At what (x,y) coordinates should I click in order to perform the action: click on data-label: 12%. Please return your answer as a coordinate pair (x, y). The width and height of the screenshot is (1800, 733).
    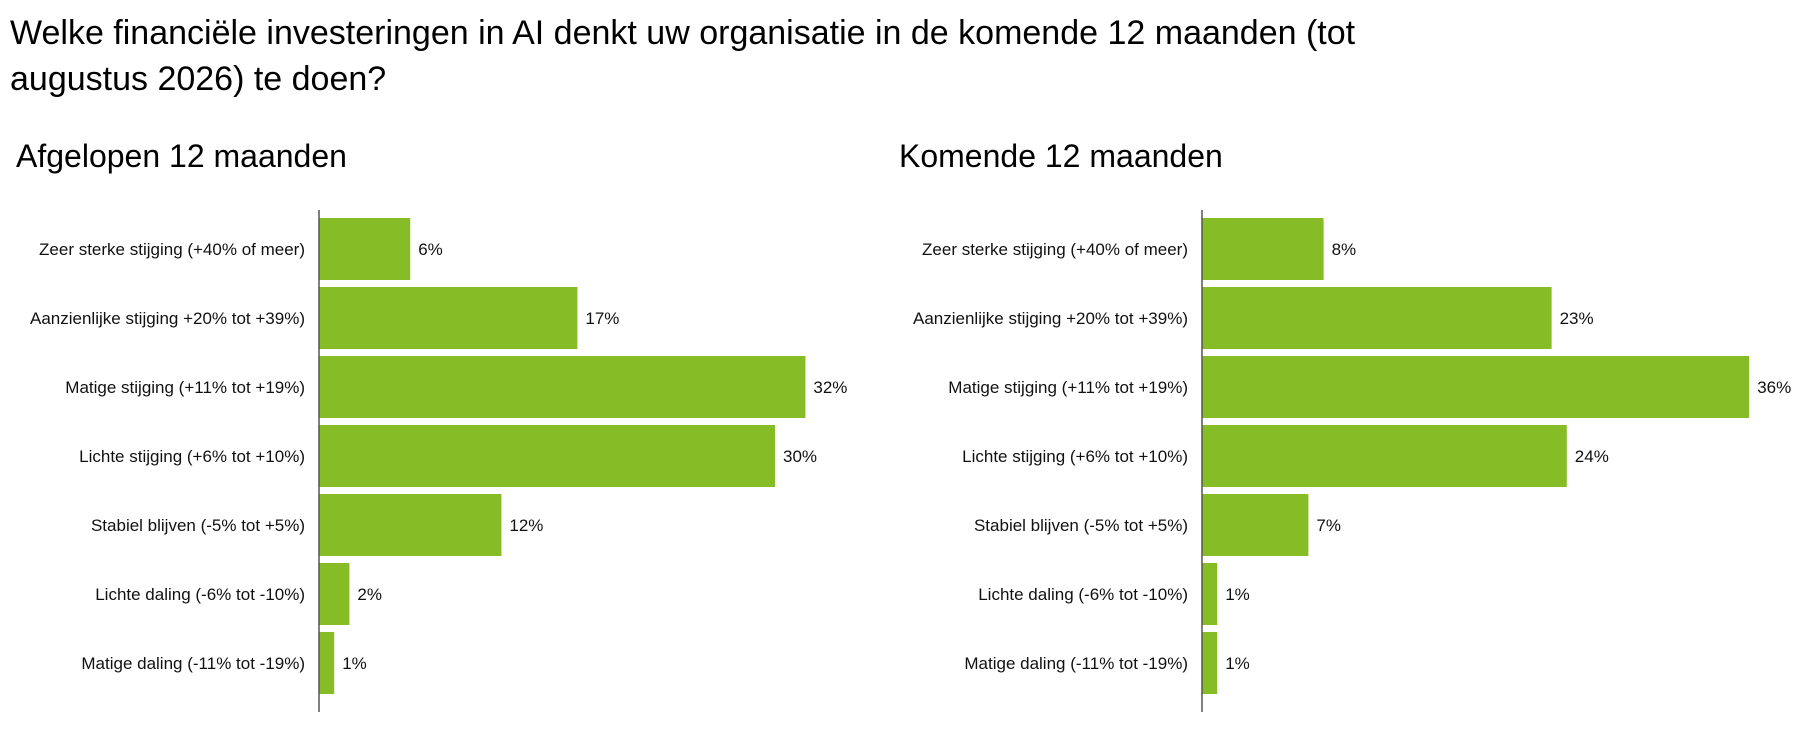
    Looking at the image, I should click on (526, 525).